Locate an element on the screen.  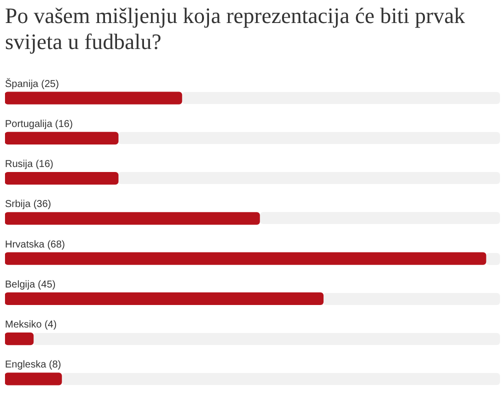
y-tick-label: Hrvatska is located at coordinates (25, 244).